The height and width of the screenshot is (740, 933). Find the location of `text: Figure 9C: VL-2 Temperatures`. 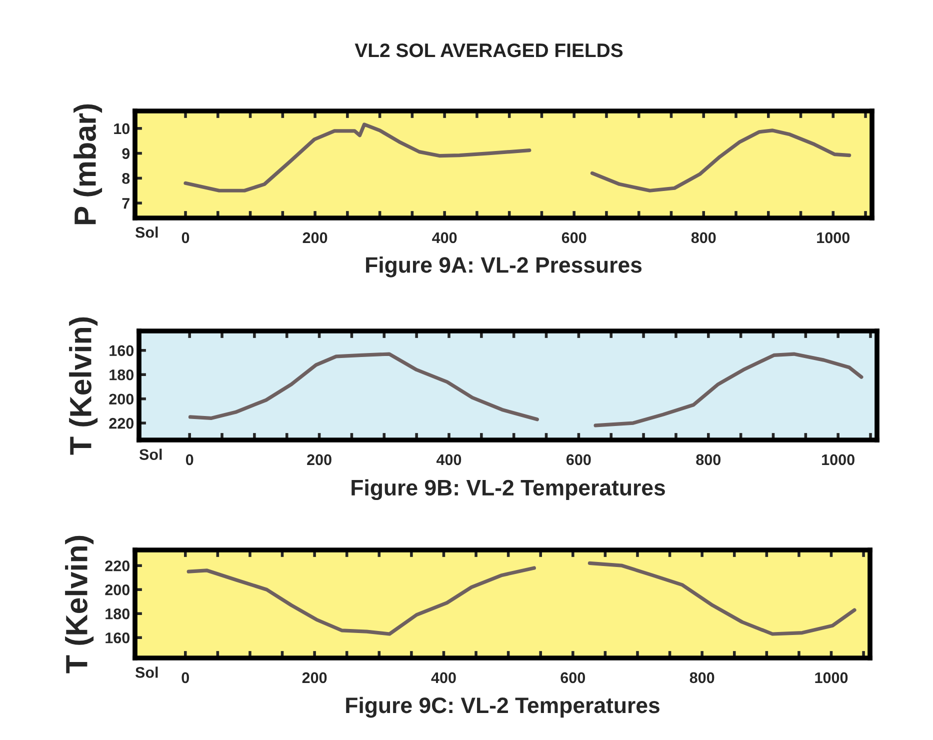

text: Figure 9C: VL-2 Temperatures is located at coordinates (503, 707).